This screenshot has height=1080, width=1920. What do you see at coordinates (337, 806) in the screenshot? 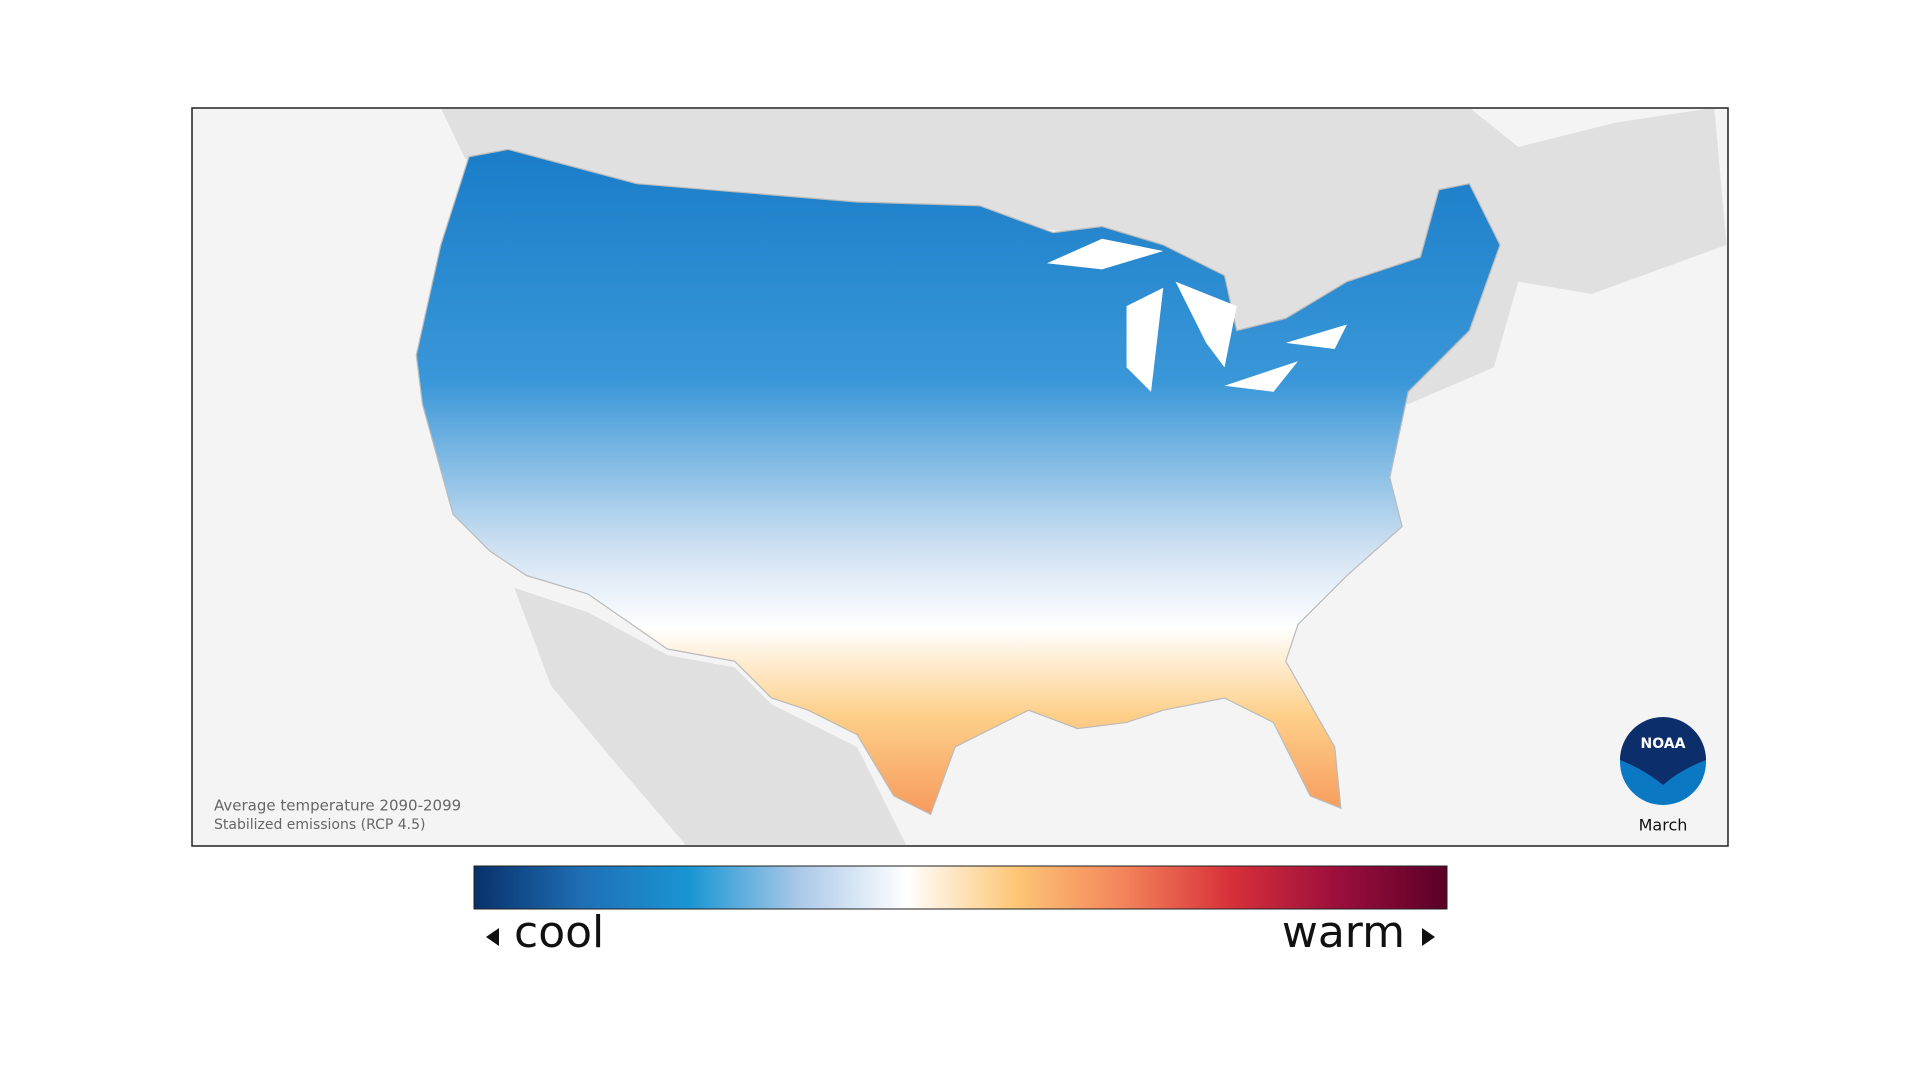
I see `caption-line: Average temperature 2090-2099` at bounding box center [337, 806].